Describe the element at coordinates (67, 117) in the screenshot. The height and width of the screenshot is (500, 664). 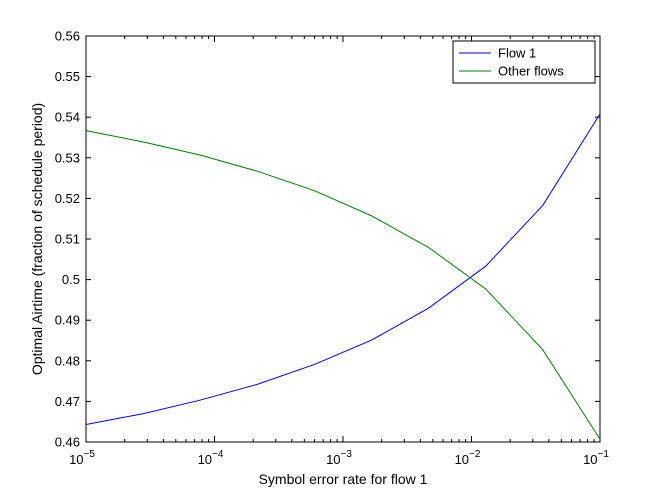
I see `y-tick-label: 0.54` at that location.